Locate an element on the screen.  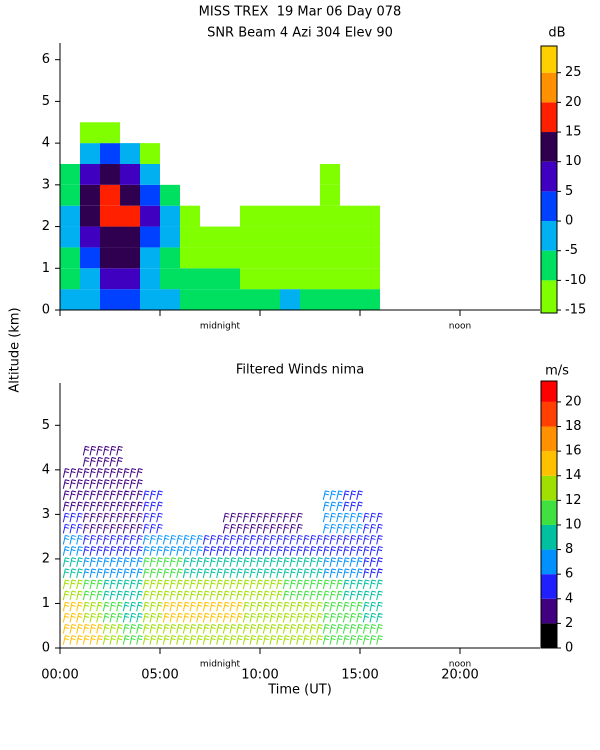
annotation: noon is located at coordinates (460, 665).